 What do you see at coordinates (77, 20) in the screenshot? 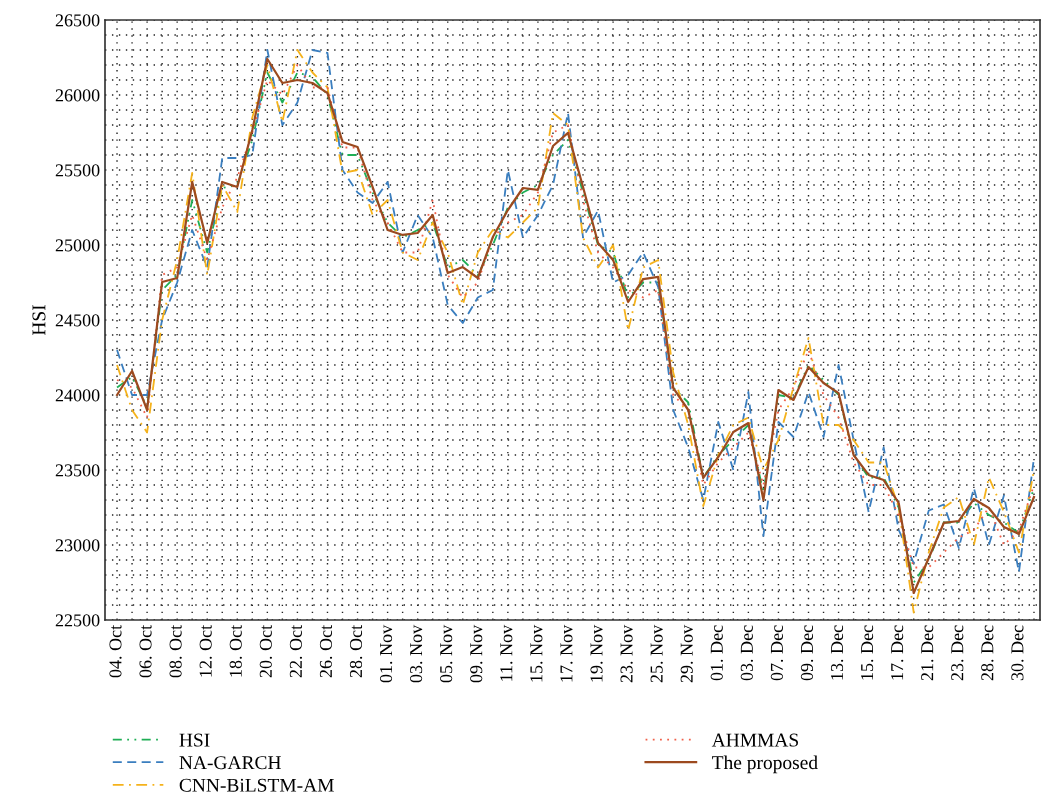
I see `y-tick-label: 26500` at bounding box center [77, 20].